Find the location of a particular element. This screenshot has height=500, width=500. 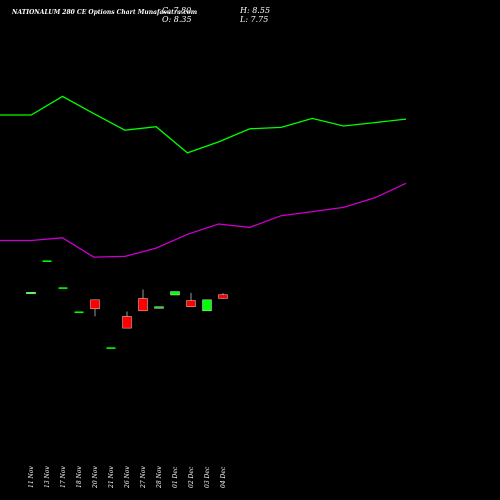

x-tick-label: 28 Nov is located at coordinates (159, 477).